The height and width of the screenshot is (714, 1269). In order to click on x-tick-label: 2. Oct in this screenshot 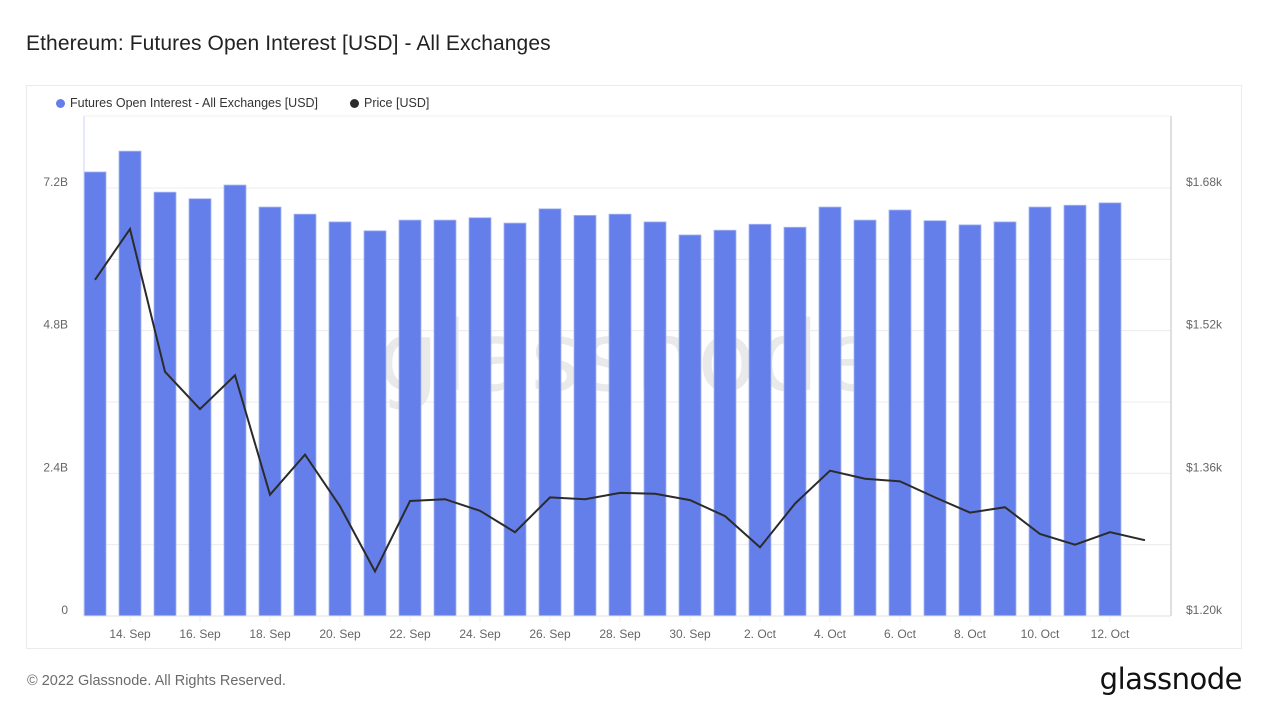, I will do `click(760, 634)`.